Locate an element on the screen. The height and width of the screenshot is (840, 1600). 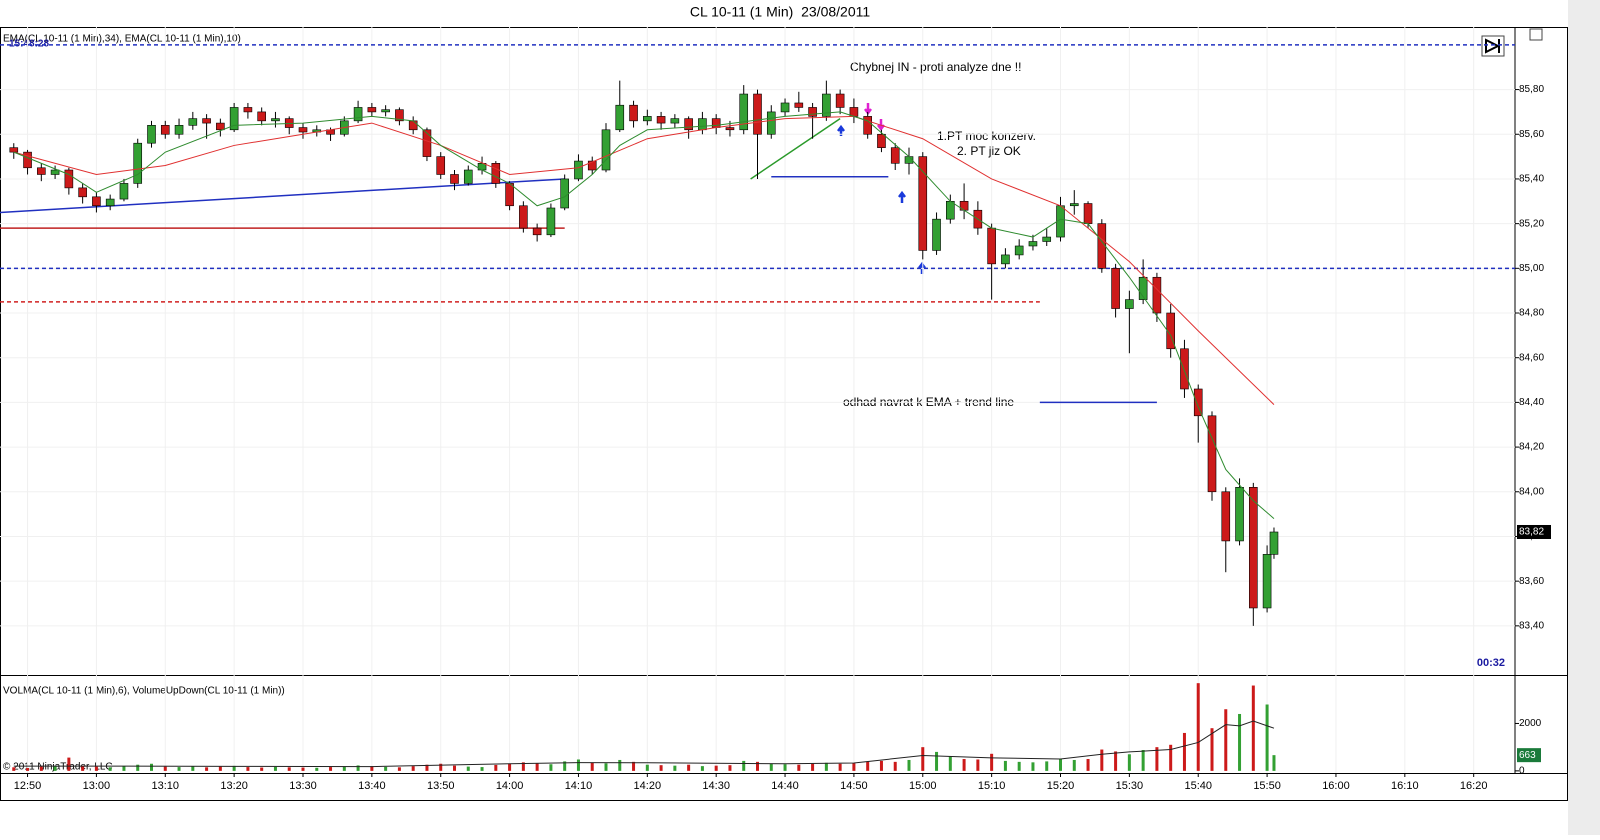
annotation: 2. PT jiz OK is located at coordinates (989, 151).